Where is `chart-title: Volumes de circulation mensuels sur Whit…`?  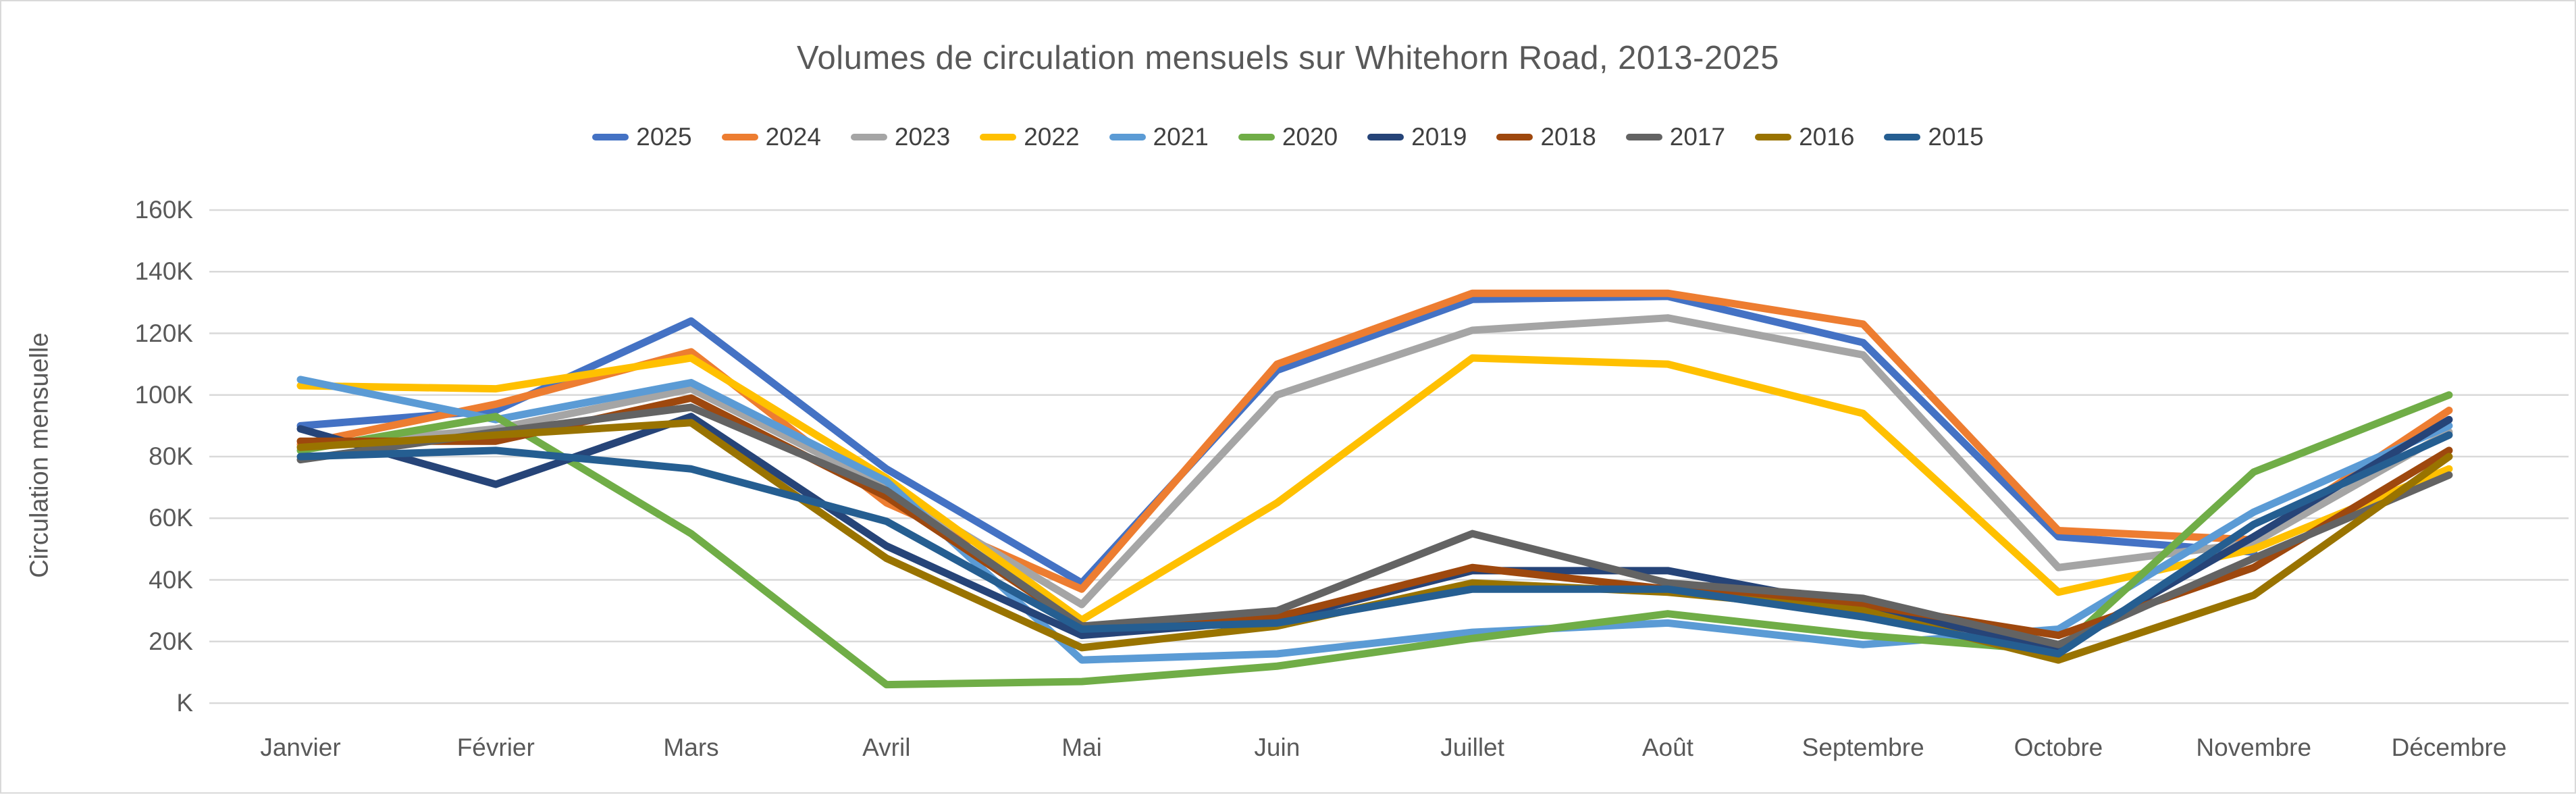 chart-title: Volumes de circulation mensuels sur Whit… is located at coordinates (1288, 58).